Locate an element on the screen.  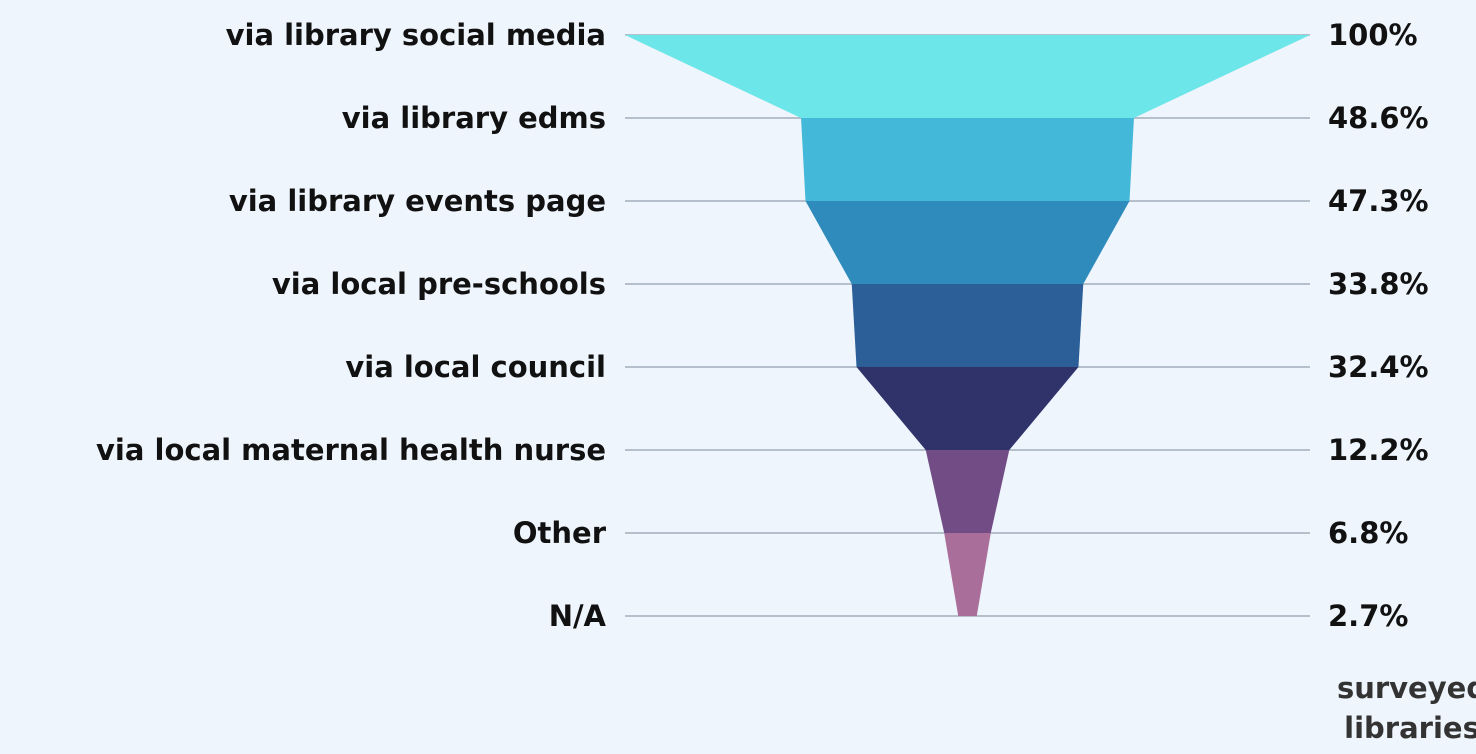
category-label: via local pre-schools is located at coordinates (439, 284).